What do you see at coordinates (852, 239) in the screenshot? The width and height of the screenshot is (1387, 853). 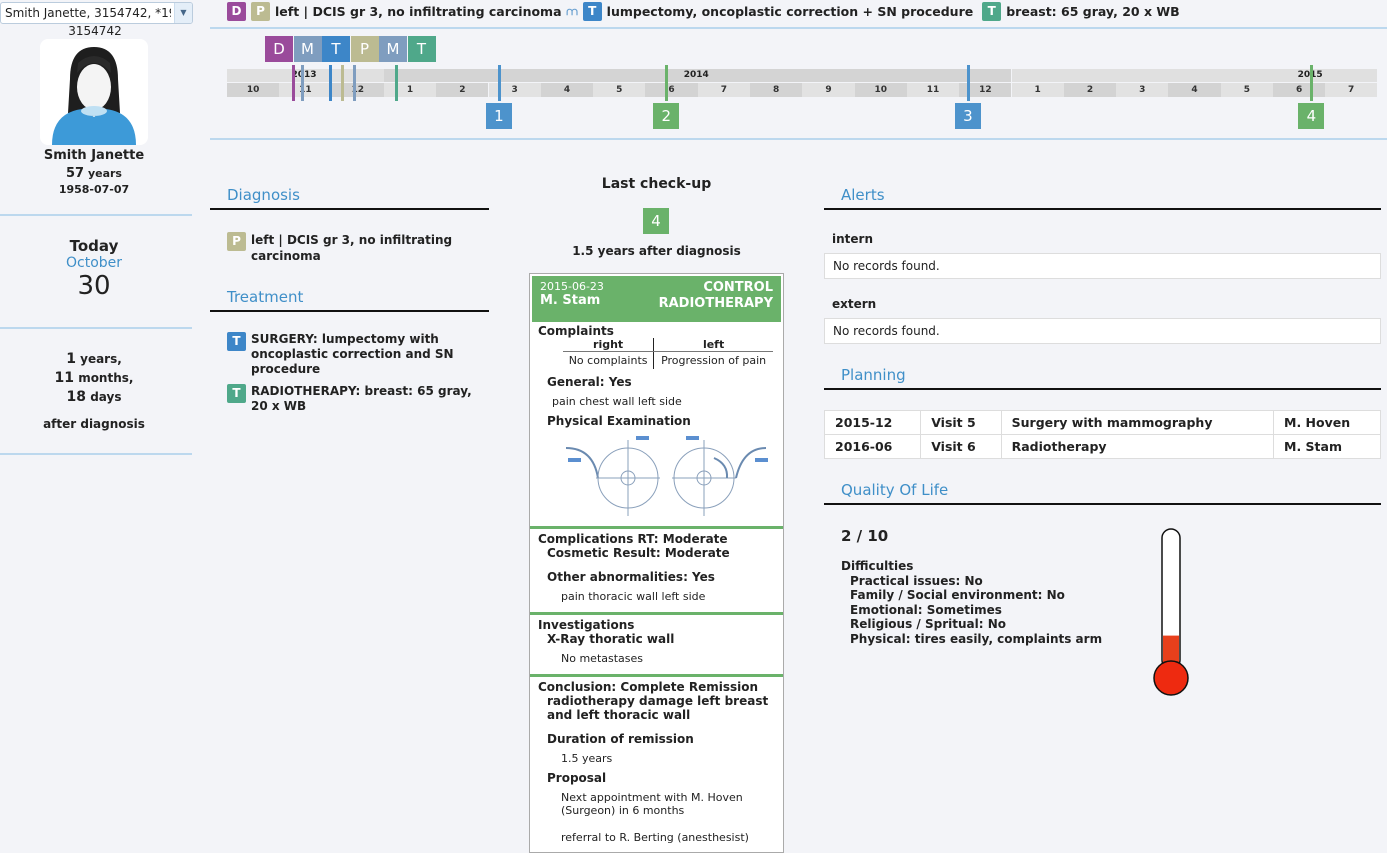 I see `alerts-intern-label: intern` at bounding box center [852, 239].